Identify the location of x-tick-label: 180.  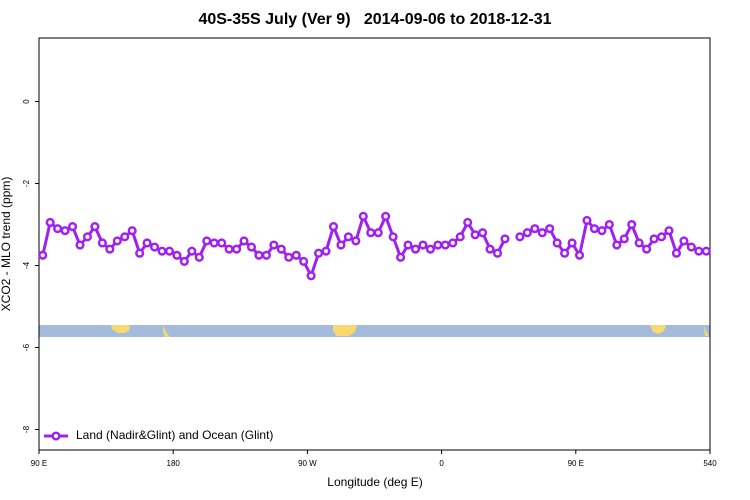
(174, 463).